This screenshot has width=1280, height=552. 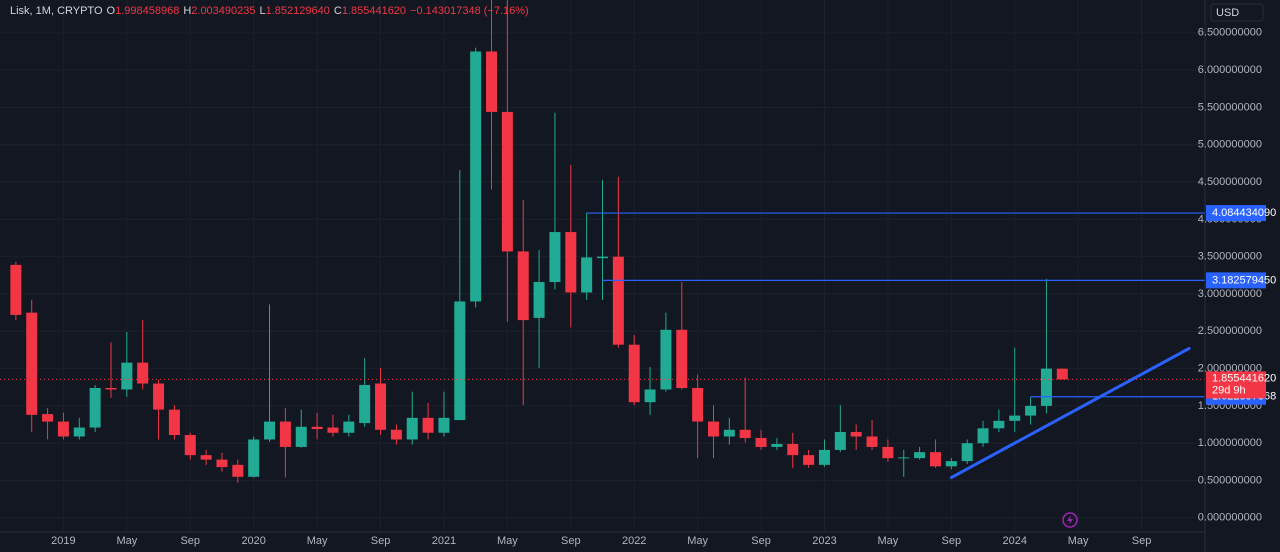 What do you see at coordinates (298, 11) in the screenshot?
I see `ohlc-value: 1.852129640` at bounding box center [298, 11].